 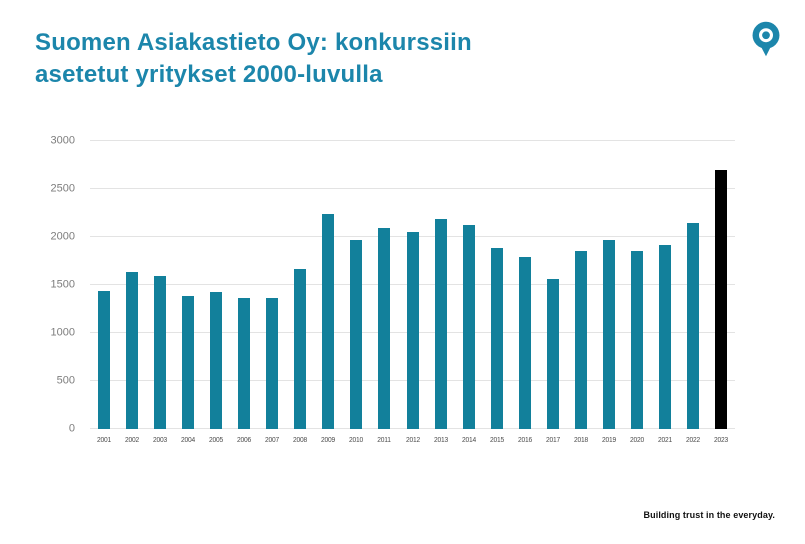 What do you see at coordinates (160, 440) in the screenshot?
I see `x-tick-label: 2003` at bounding box center [160, 440].